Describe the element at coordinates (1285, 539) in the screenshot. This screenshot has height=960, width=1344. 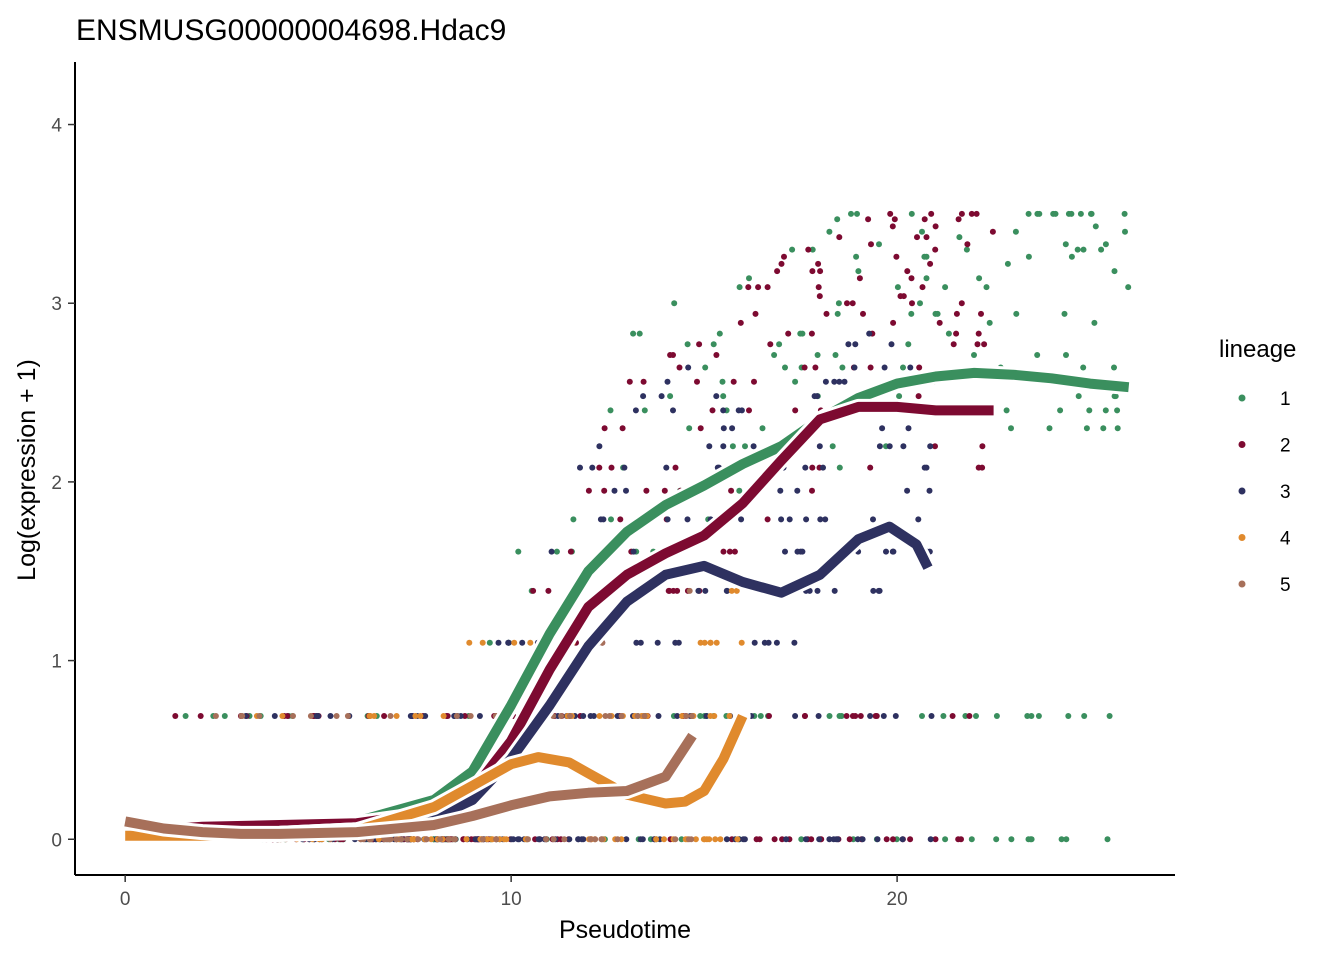
I see `legend-label-4: 4` at that location.